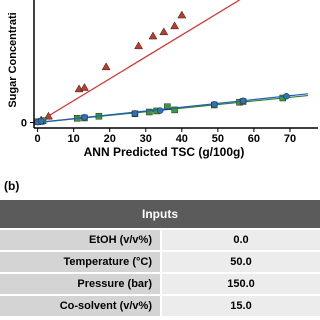 The image size is (320, 320). Describe the element at coordinates (110, 139) in the screenshot. I see `x-tick-label: 20` at that location.